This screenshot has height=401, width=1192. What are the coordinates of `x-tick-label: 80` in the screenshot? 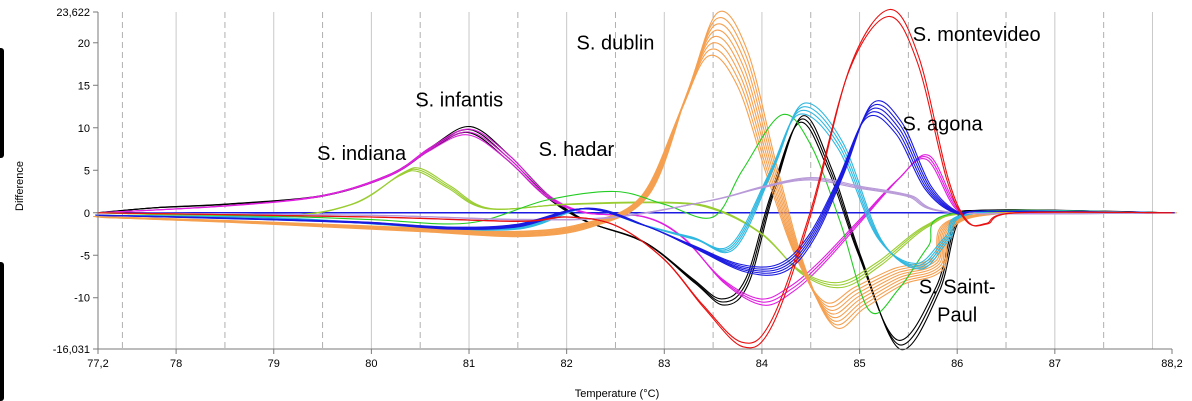 It's located at (371, 364).